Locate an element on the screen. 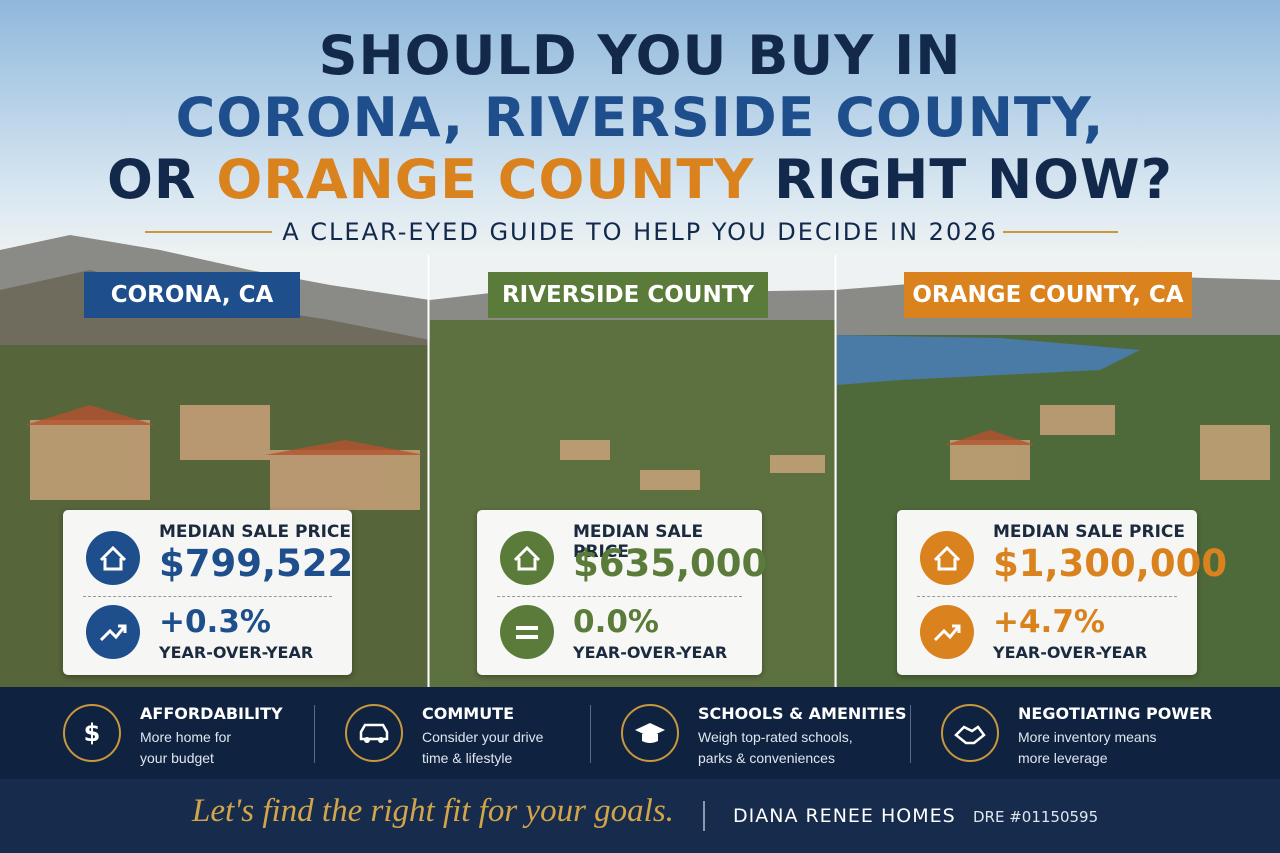 This screenshot has width=1280, height=853. features-bar is located at coordinates (640, 733).